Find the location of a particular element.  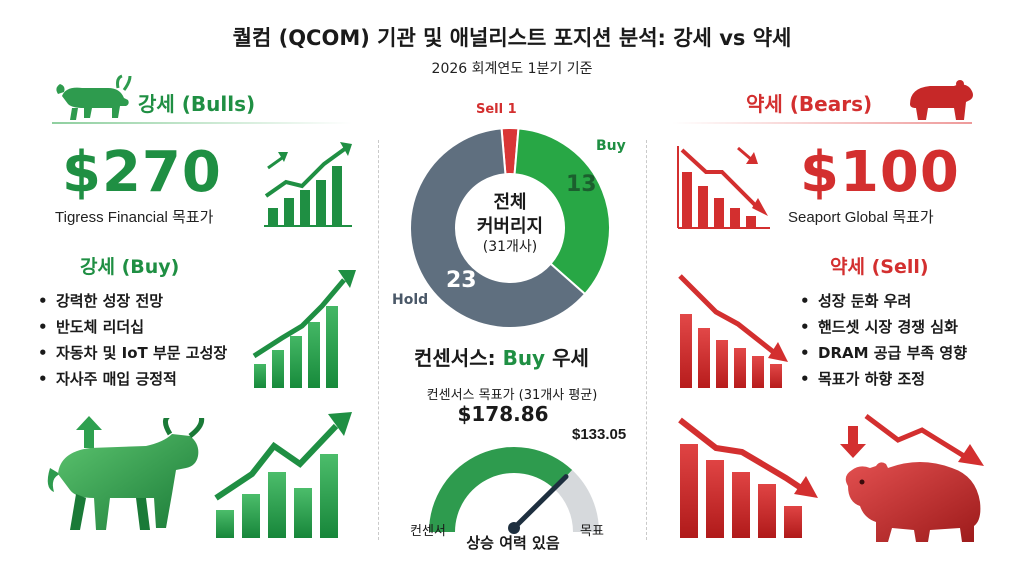

list-item: 핸드셋 시장 경쟁 심화 is located at coordinates (883, 327).